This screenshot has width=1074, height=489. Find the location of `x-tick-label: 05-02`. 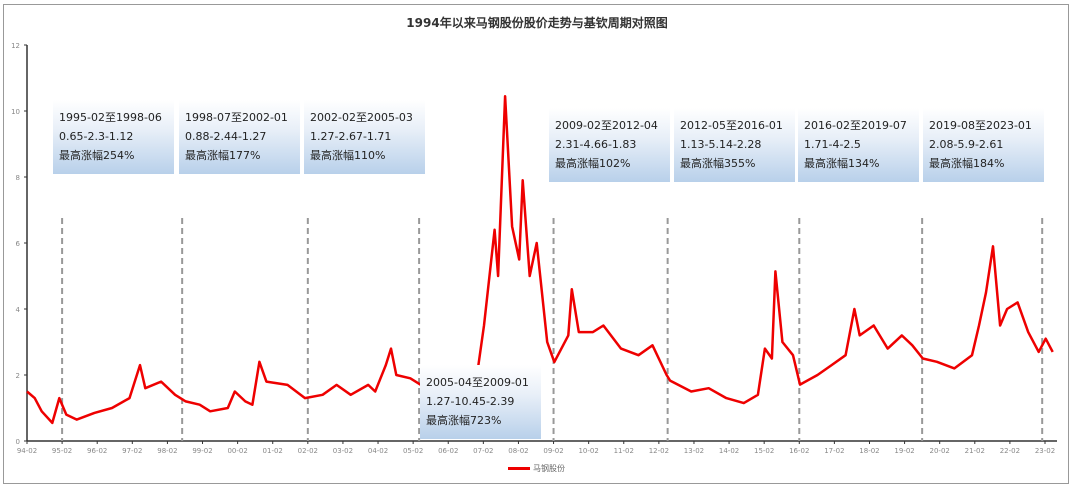

x-tick-label: 05-02 is located at coordinates (413, 451).